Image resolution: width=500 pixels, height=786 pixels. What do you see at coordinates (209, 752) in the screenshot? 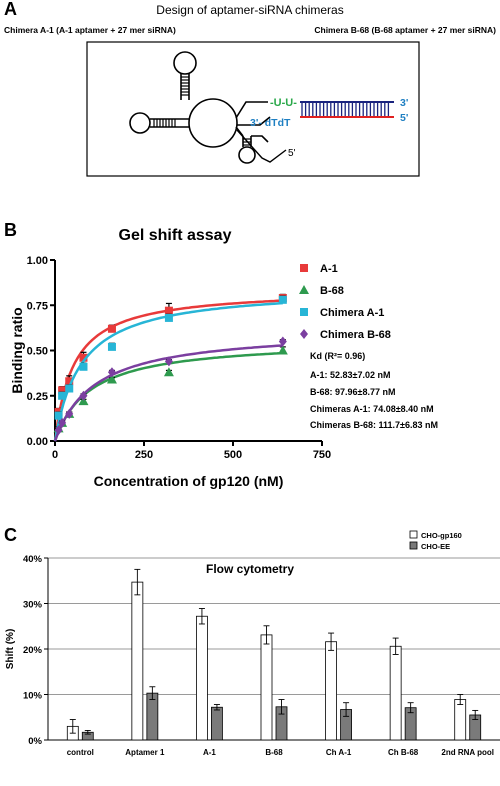
I see `chart-c-category-label: A-1` at bounding box center [209, 752].